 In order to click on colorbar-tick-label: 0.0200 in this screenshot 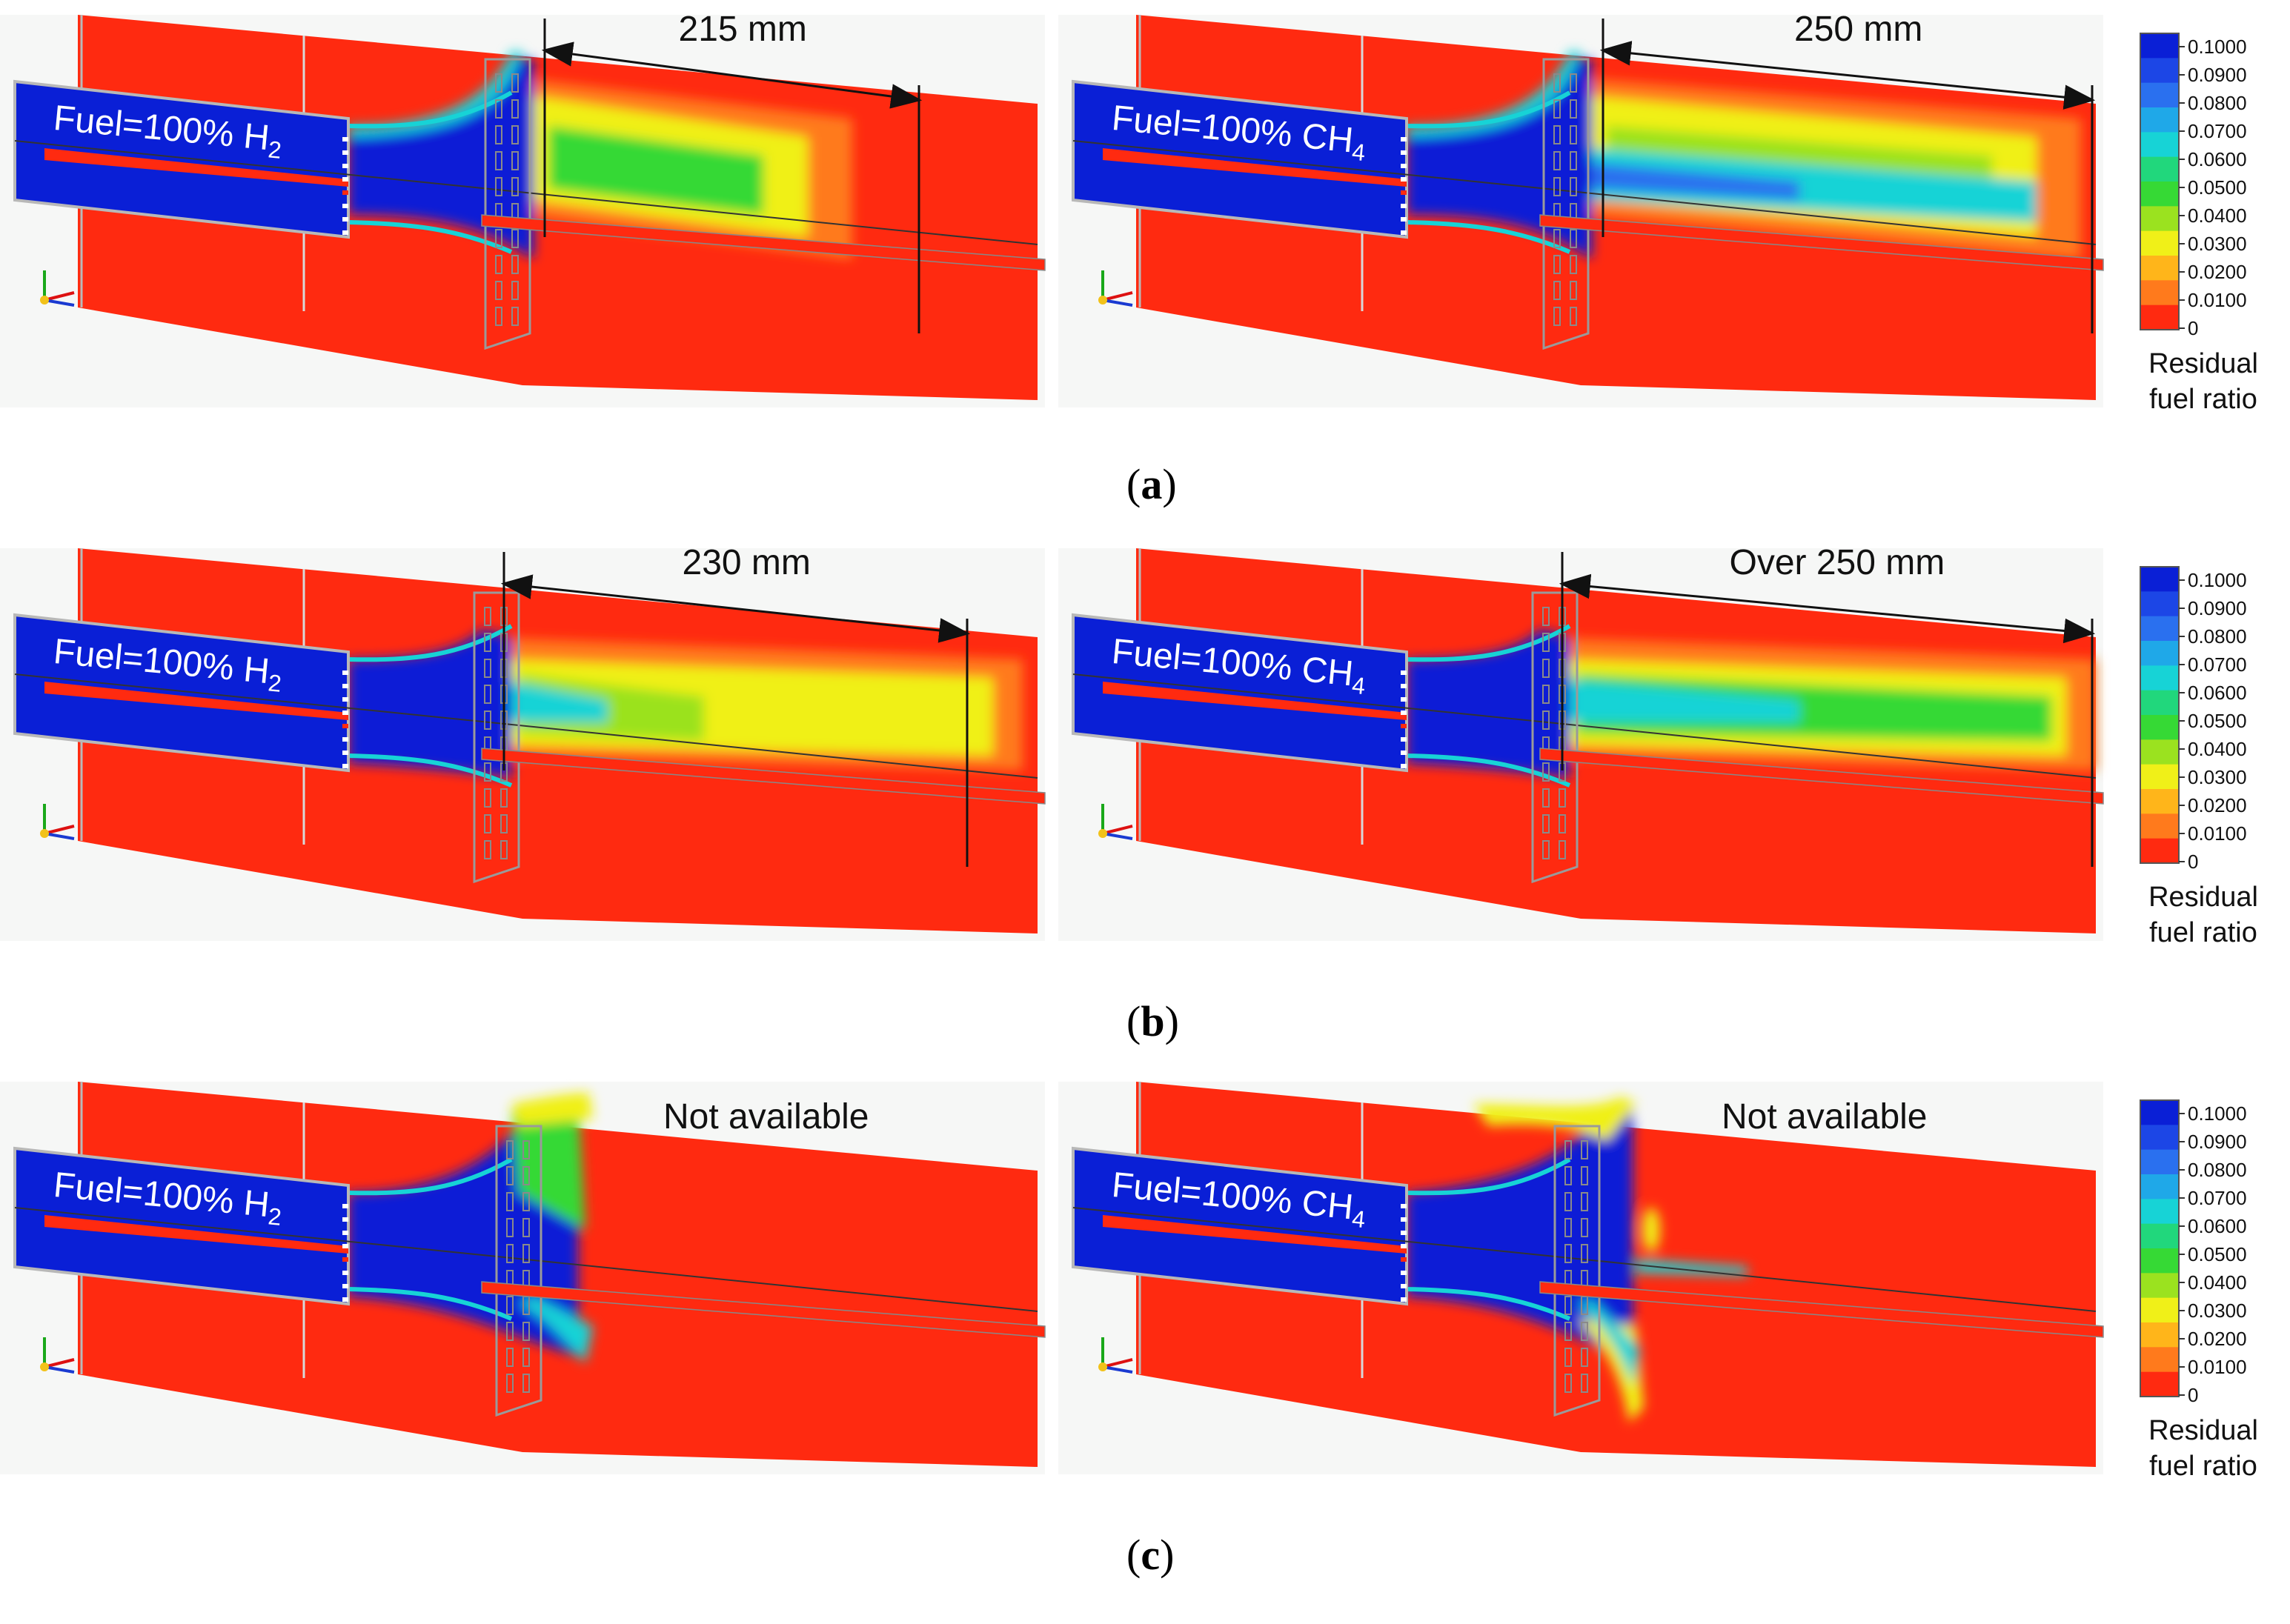, I will do `click(2217, 805)`.